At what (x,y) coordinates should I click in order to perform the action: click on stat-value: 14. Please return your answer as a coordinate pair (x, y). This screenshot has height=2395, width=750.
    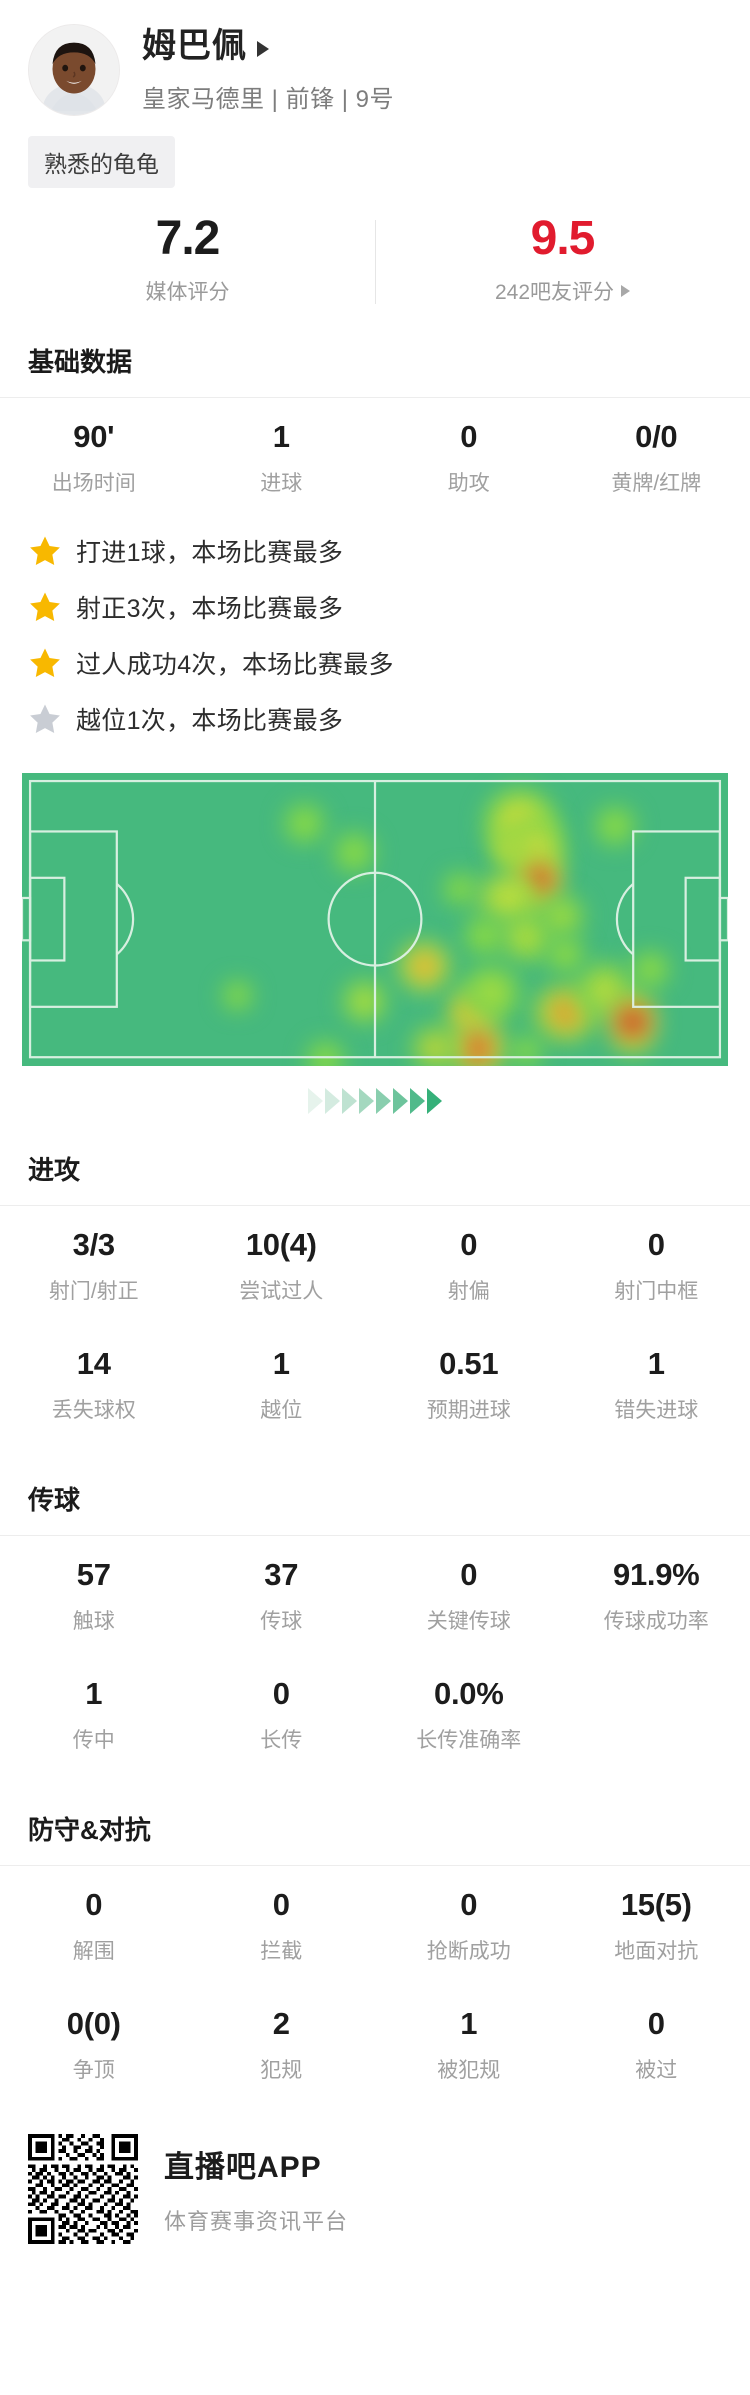
    Looking at the image, I should click on (93, 1363).